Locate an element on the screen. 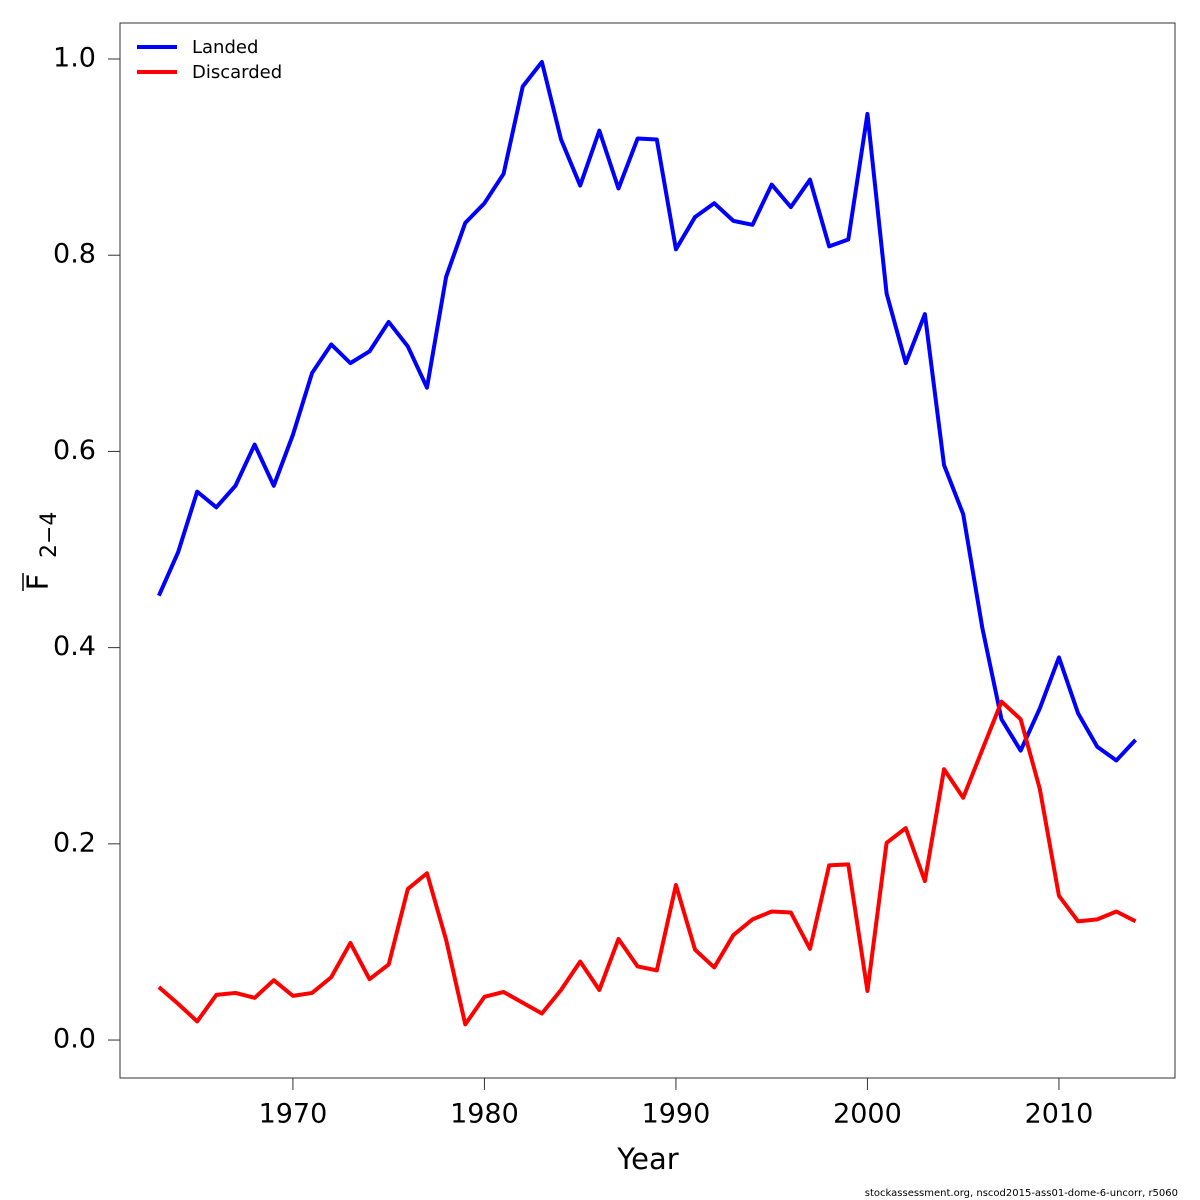 Image resolution: width=1200 pixels, height=1200 pixels. x-tick-label: 1990 is located at coordinates (676, 1114).